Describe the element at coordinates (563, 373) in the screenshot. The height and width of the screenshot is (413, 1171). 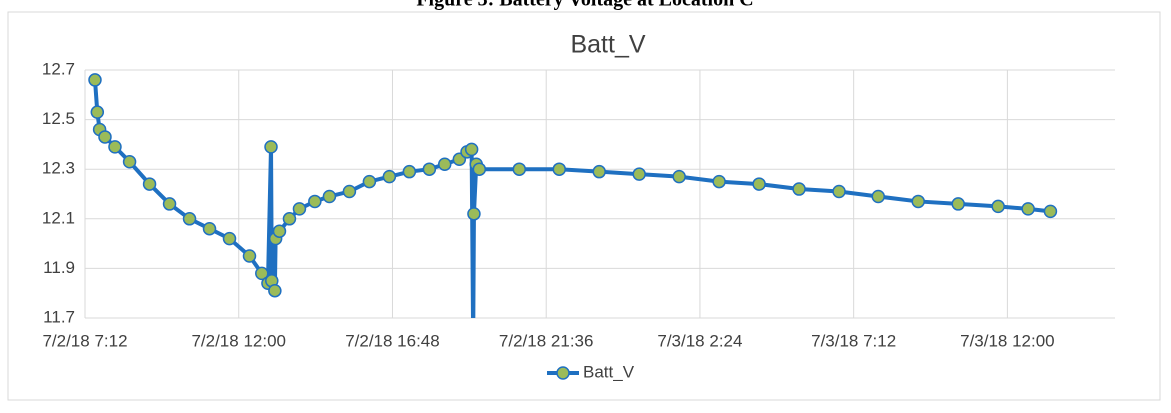
I see `legend-marker` at that location.